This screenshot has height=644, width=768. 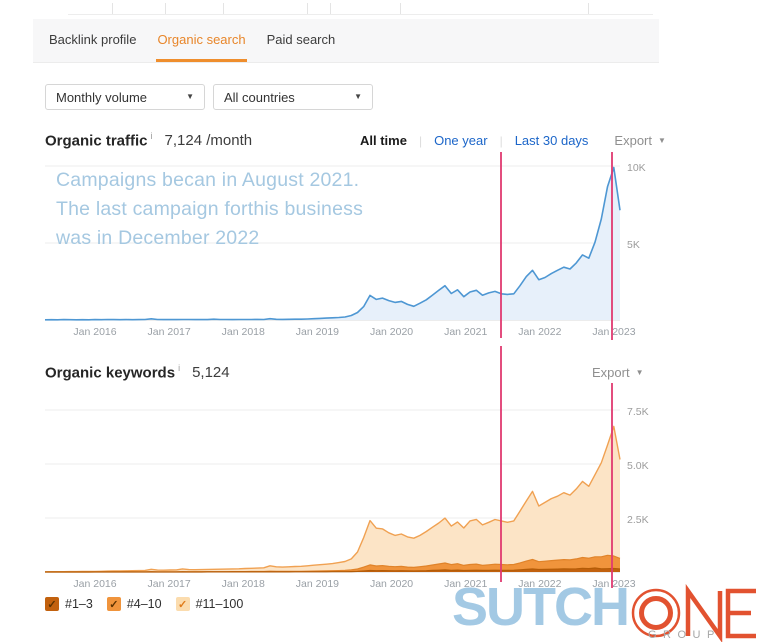 I want to click on organic-keywords-header: Organic keywords i 5,124, so click(x=137, y=372).